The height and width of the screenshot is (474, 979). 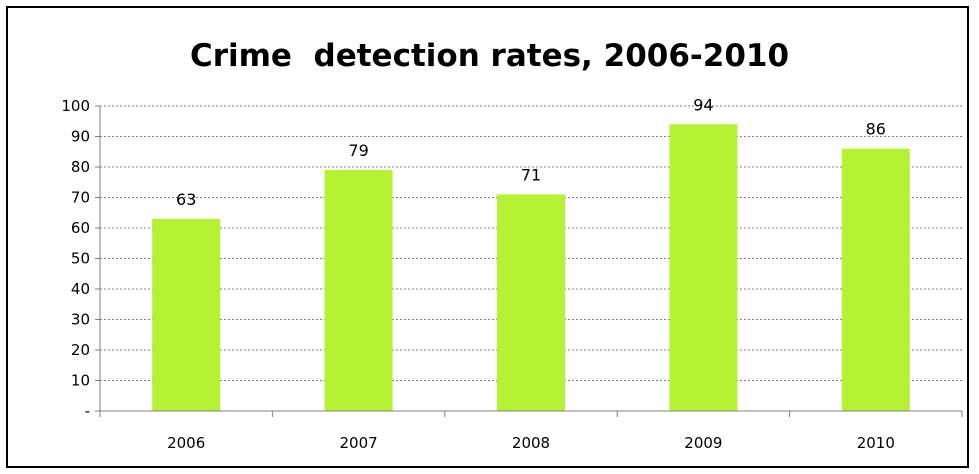 What do you see at coordinates (703, 443) in the screenshot?
I see `x-tick-label: 2009` at bounding box center [703, 443].